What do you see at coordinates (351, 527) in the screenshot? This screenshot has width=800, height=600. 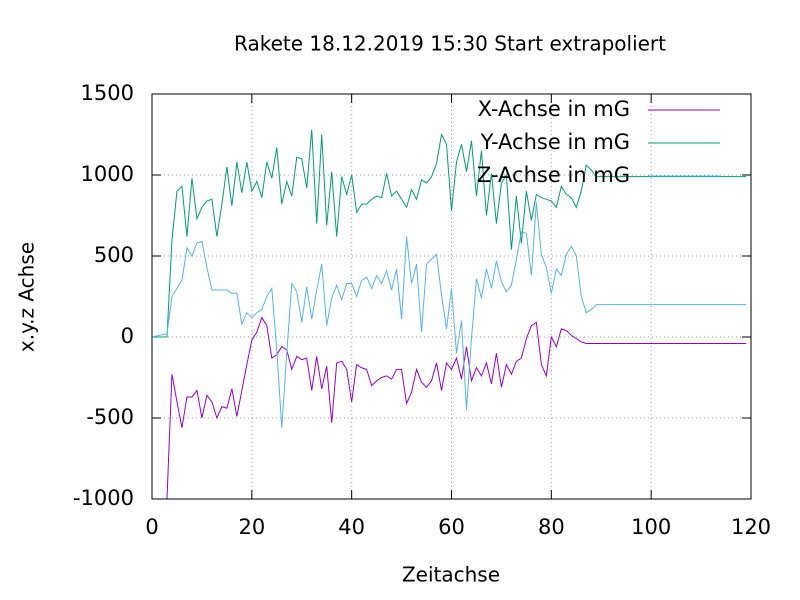 I see `x-tick-label: 40` at bounding box center [351, 527].